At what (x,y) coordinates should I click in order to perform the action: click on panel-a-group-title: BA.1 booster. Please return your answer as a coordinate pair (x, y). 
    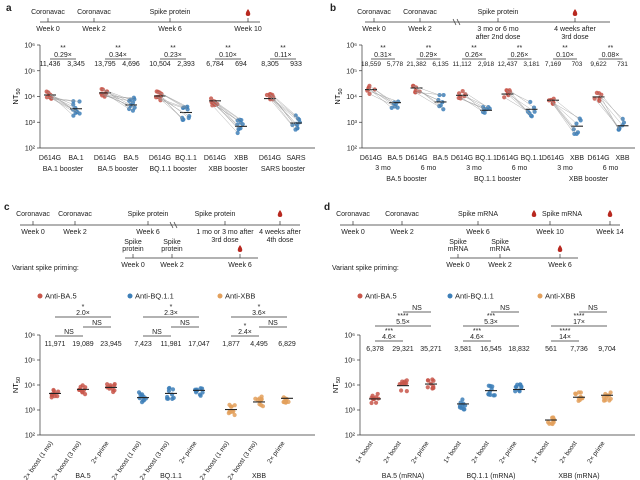
    Looking at the image, I should click on (63, 169).